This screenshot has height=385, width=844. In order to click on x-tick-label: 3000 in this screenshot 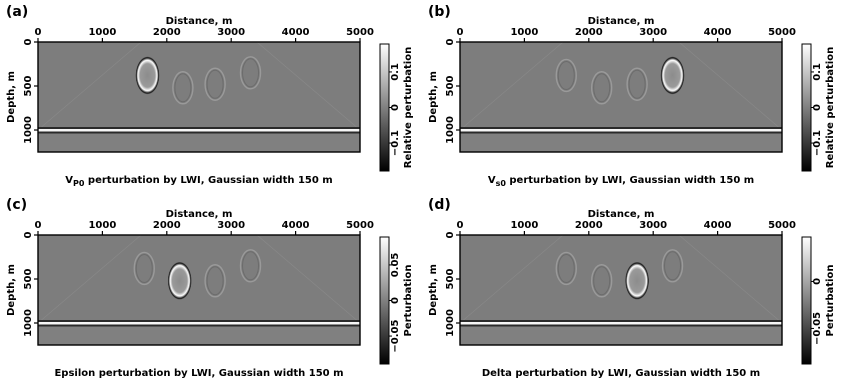, I will do `click(231, 225)`.